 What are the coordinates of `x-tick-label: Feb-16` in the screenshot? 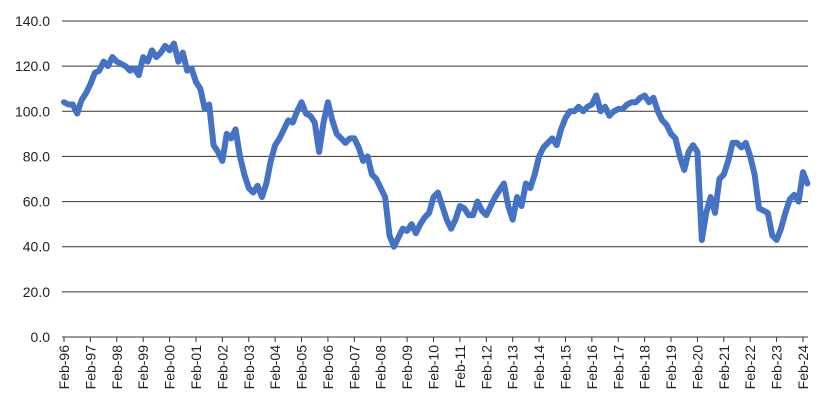 It's located at (592, 367).